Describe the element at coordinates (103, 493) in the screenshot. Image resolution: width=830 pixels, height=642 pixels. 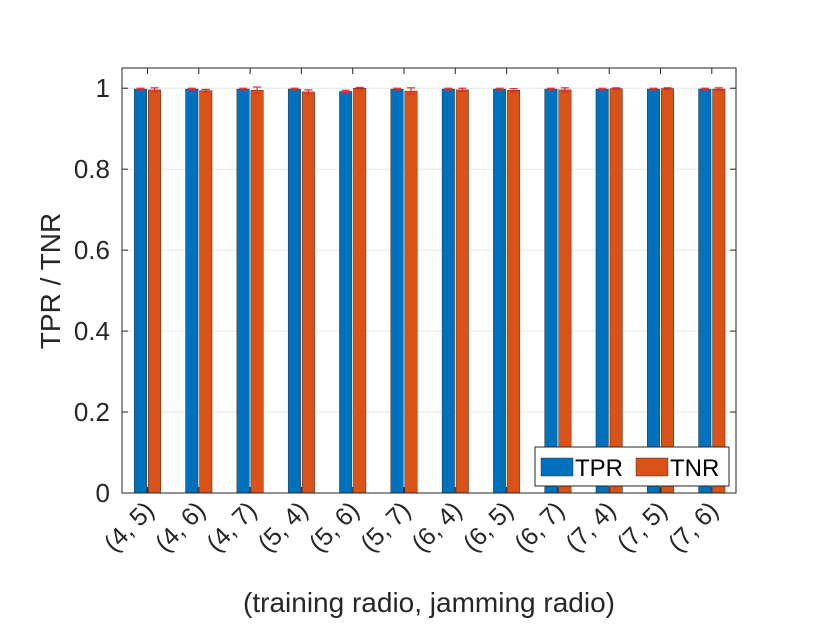
I see `y-tick-label: 0` at that location.